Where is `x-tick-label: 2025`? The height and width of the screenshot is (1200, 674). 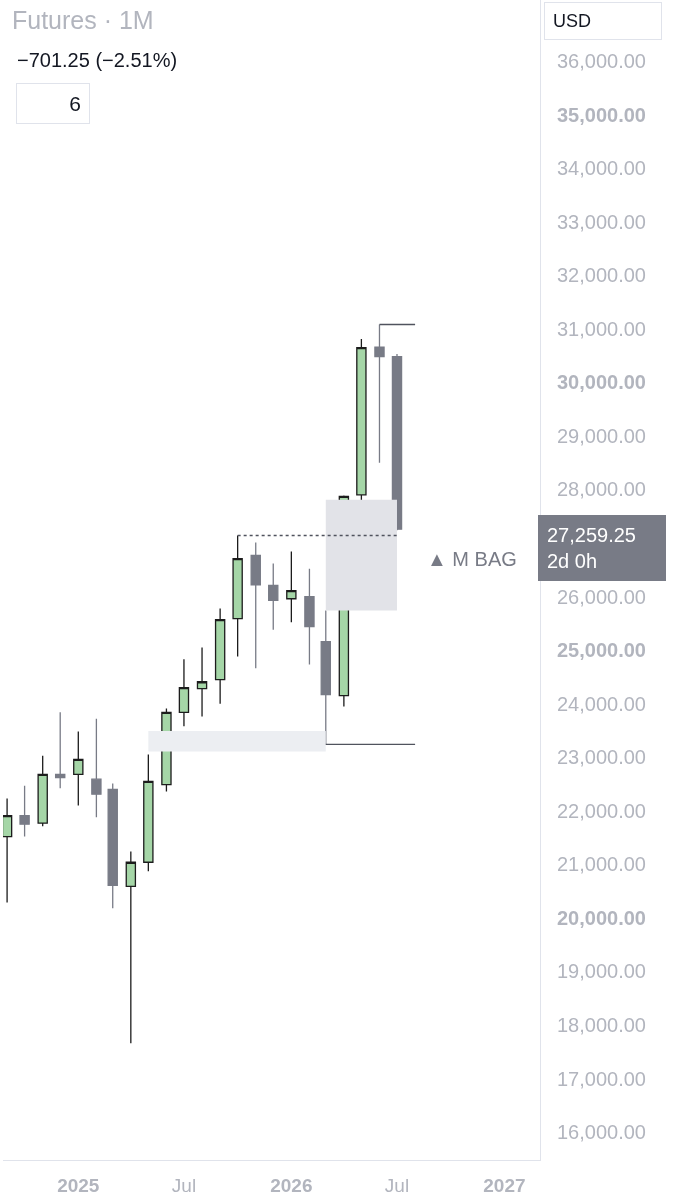
x-tick-label: 2025 is located at coordinates (78, 1185).